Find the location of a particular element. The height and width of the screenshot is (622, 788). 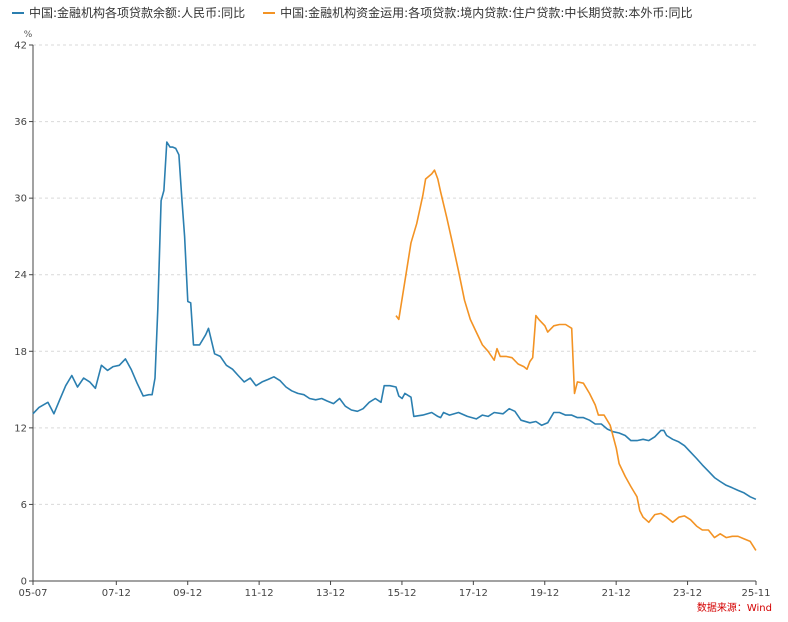

x-tick-label: 13-12 is located at coordinates (330, 593).